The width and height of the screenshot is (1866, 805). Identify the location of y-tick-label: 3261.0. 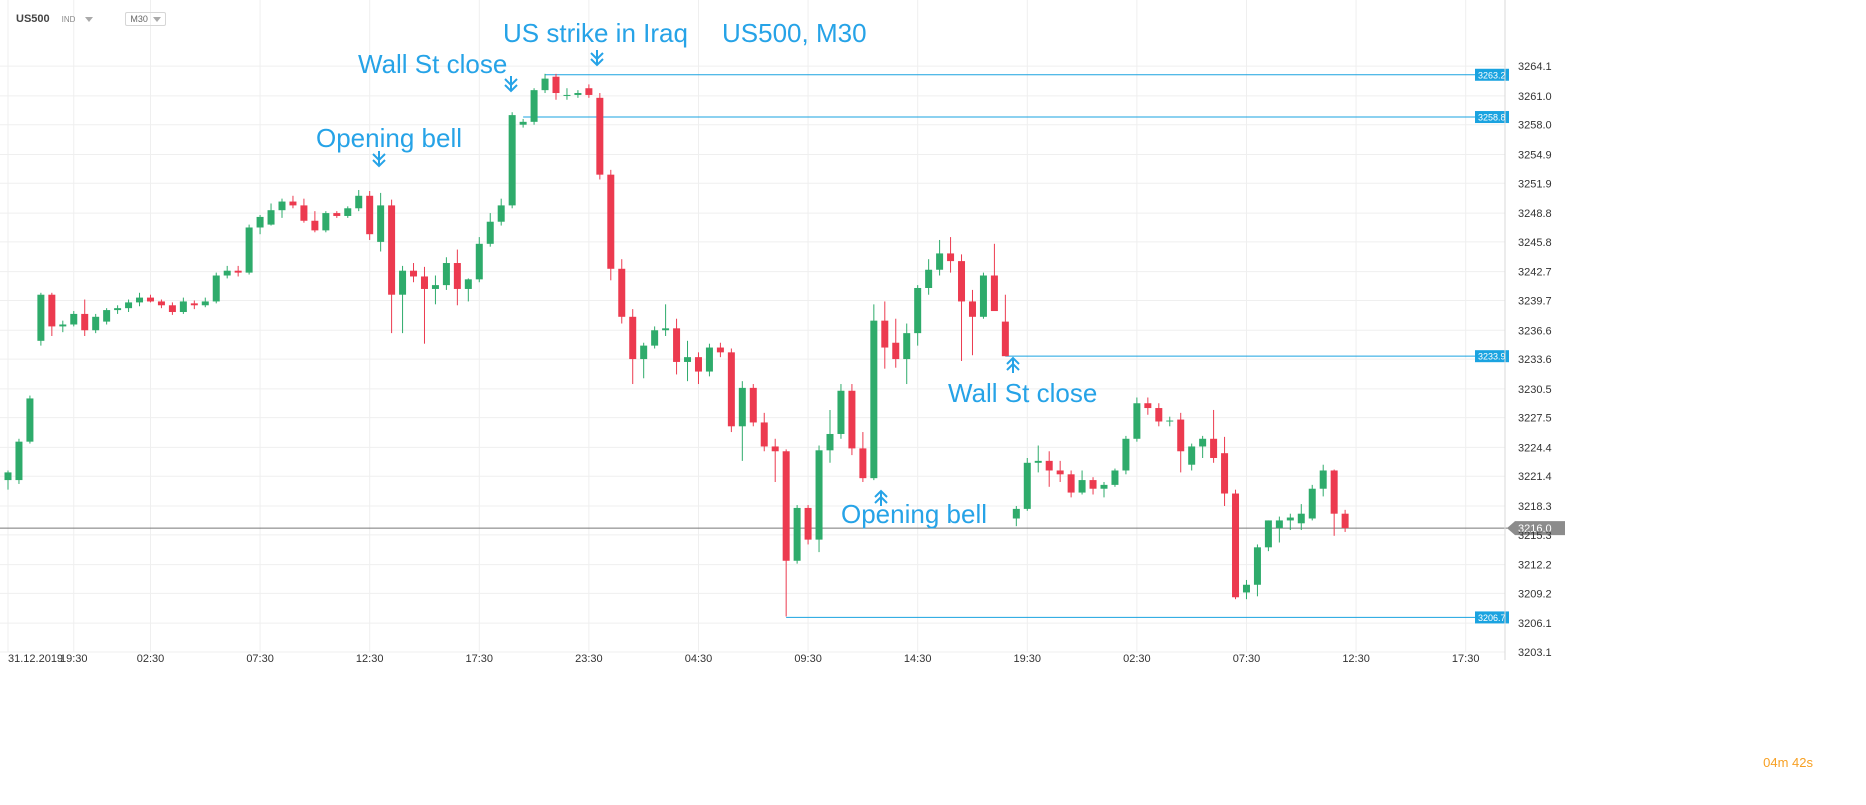
(1535, 97).